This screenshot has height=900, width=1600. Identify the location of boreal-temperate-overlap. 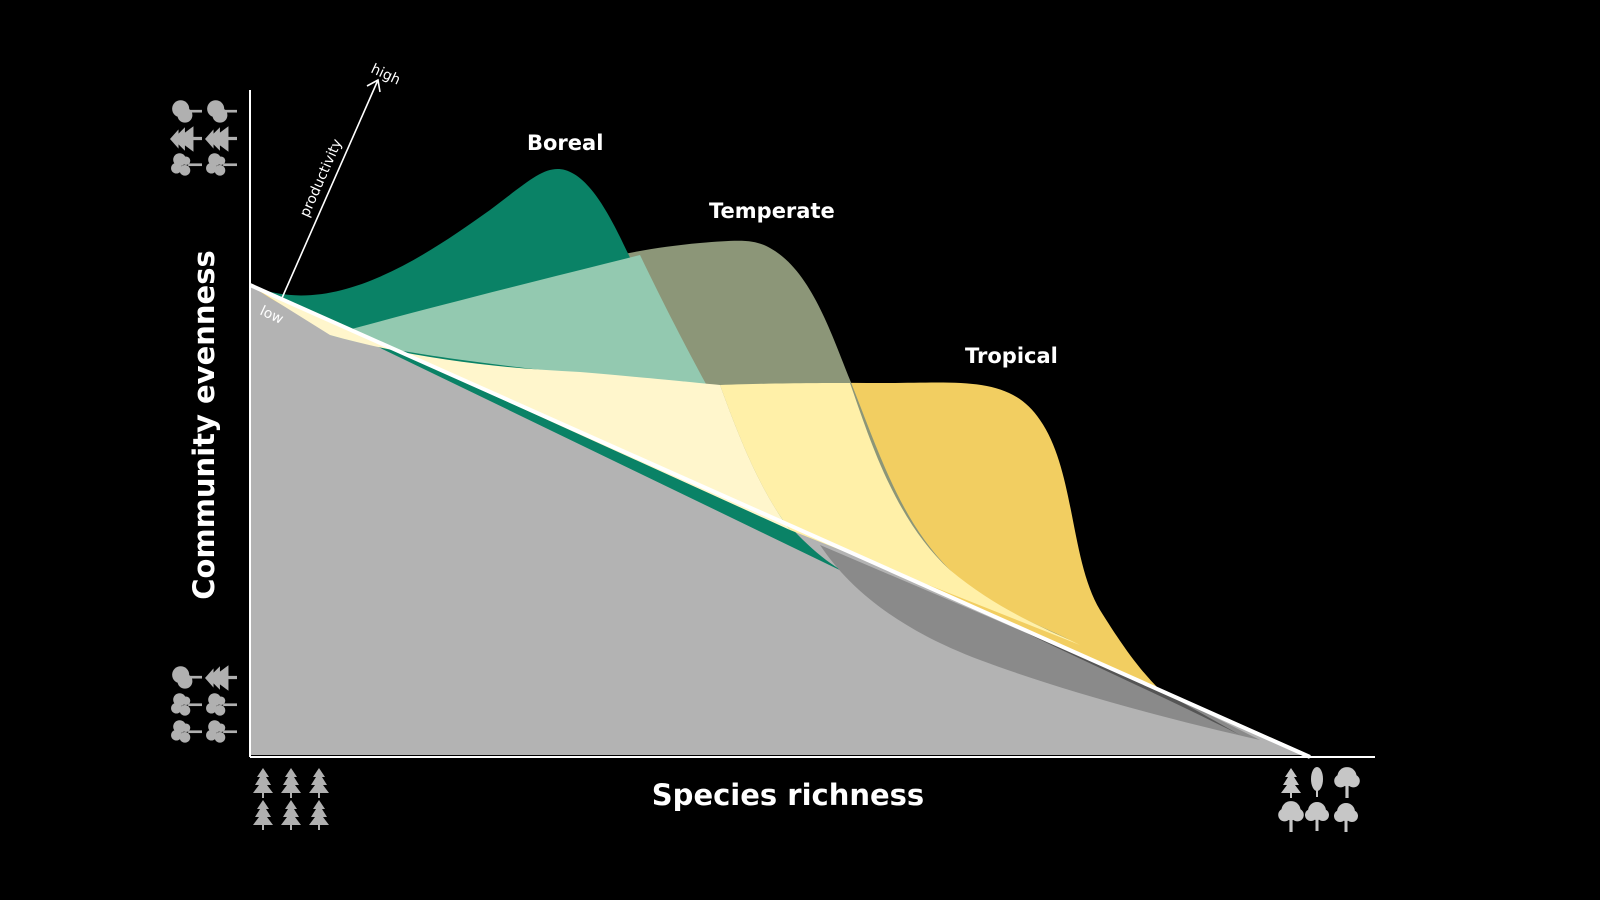
(545, 372).